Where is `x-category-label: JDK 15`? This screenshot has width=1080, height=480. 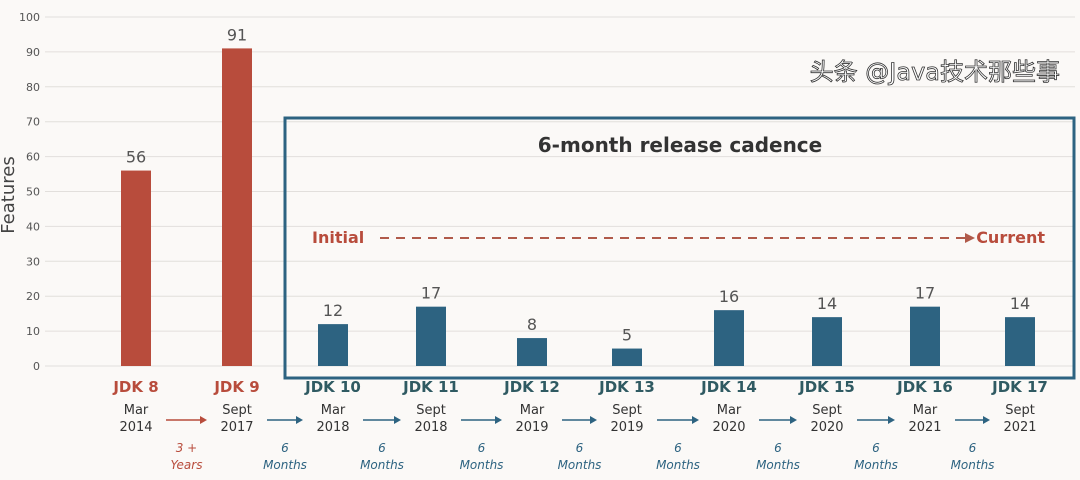 x-category-label: JDK 15 is located at coordinates (826, 387).